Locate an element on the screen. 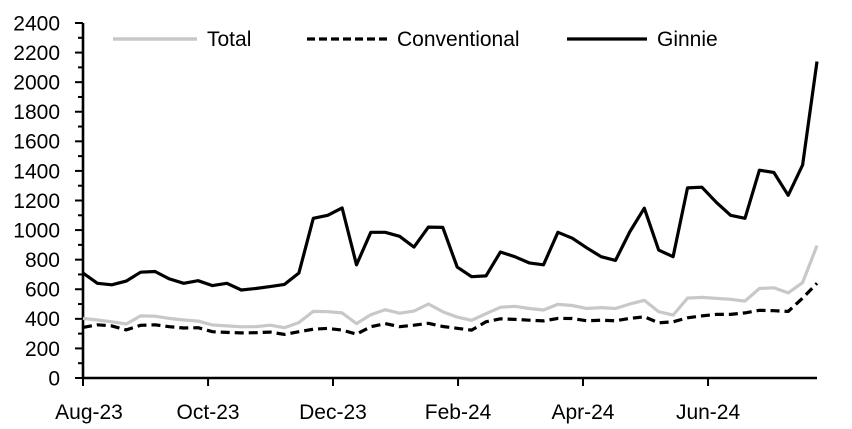 This screenshot has width=852, height=429. x-tick-label: Jun-24 is located at coordinates (708, 412).